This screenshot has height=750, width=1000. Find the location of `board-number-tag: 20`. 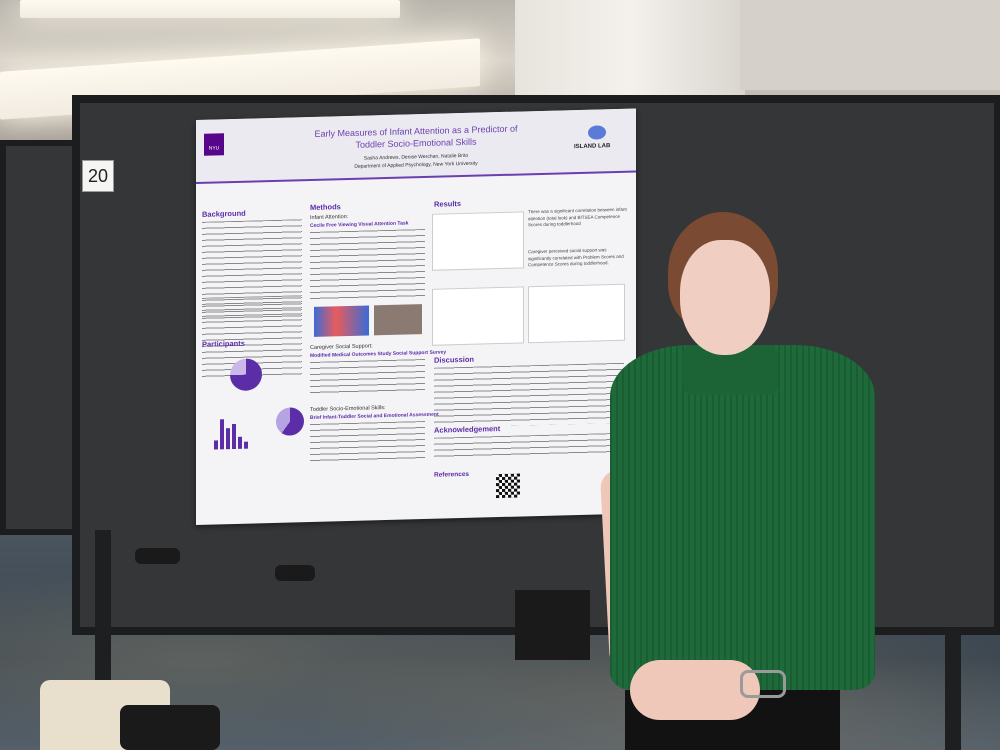

board-number-tag: 20 is located at coordinates (98, 176).